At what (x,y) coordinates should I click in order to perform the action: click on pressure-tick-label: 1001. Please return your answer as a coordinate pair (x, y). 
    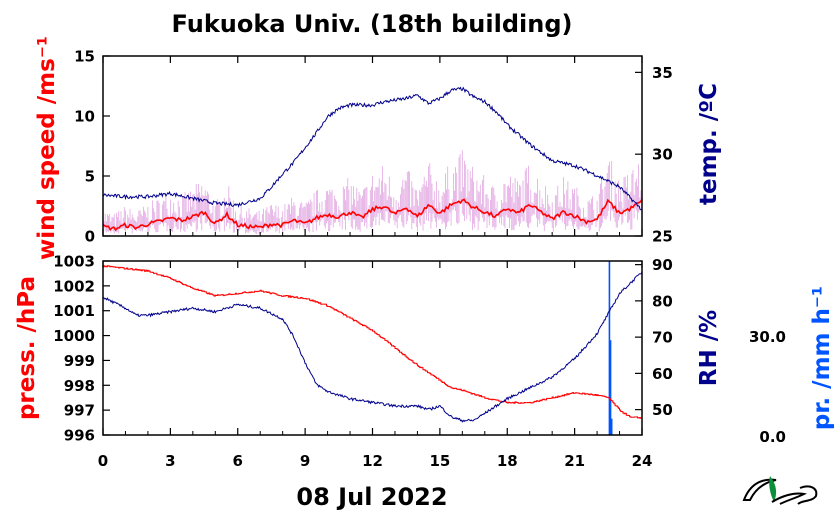
    Looking at the image, I should click on (74, 311).